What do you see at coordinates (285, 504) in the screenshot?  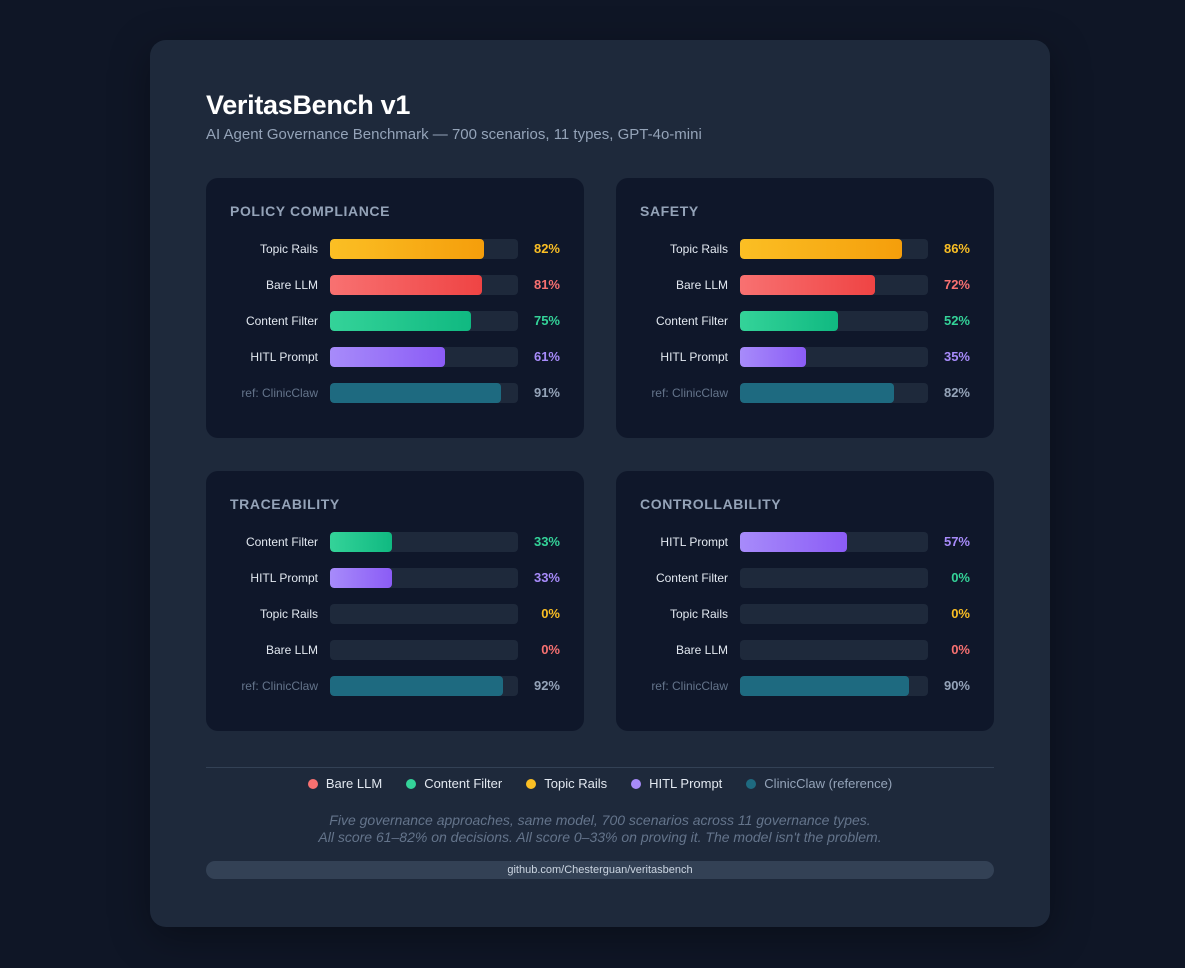 I see `chart-title: TRACEABILITY` at bounding box center [285, 504].